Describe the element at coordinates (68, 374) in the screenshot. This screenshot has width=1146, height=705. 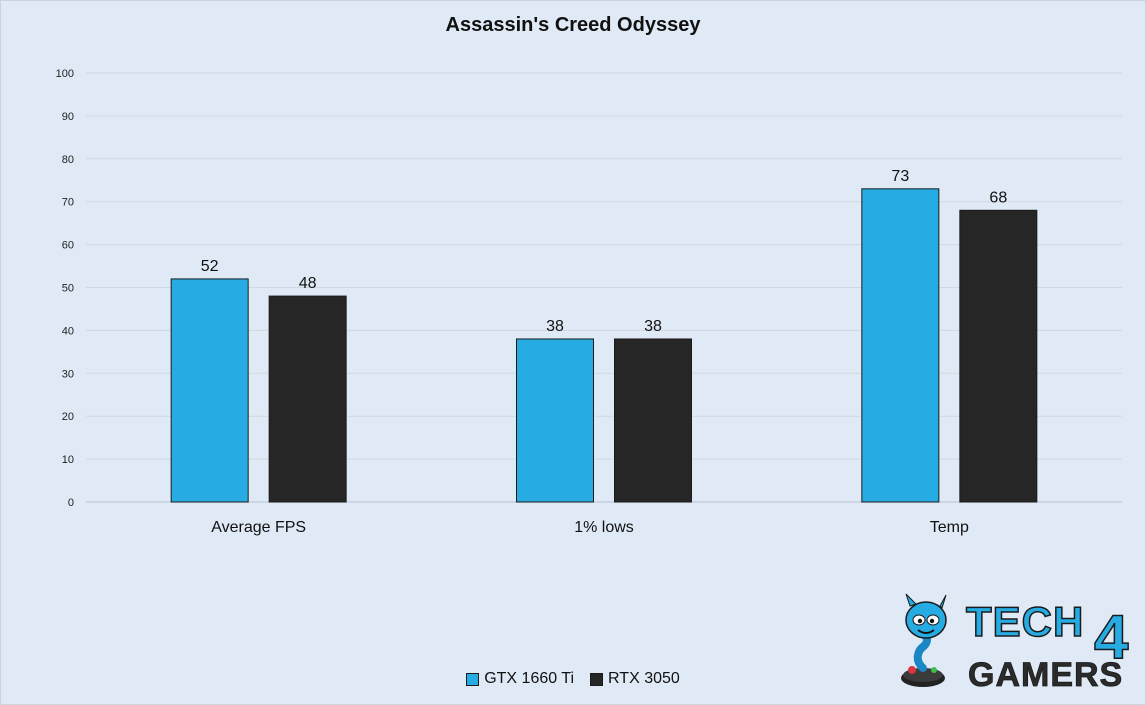
I see `y-tick-label: 30` at that location.